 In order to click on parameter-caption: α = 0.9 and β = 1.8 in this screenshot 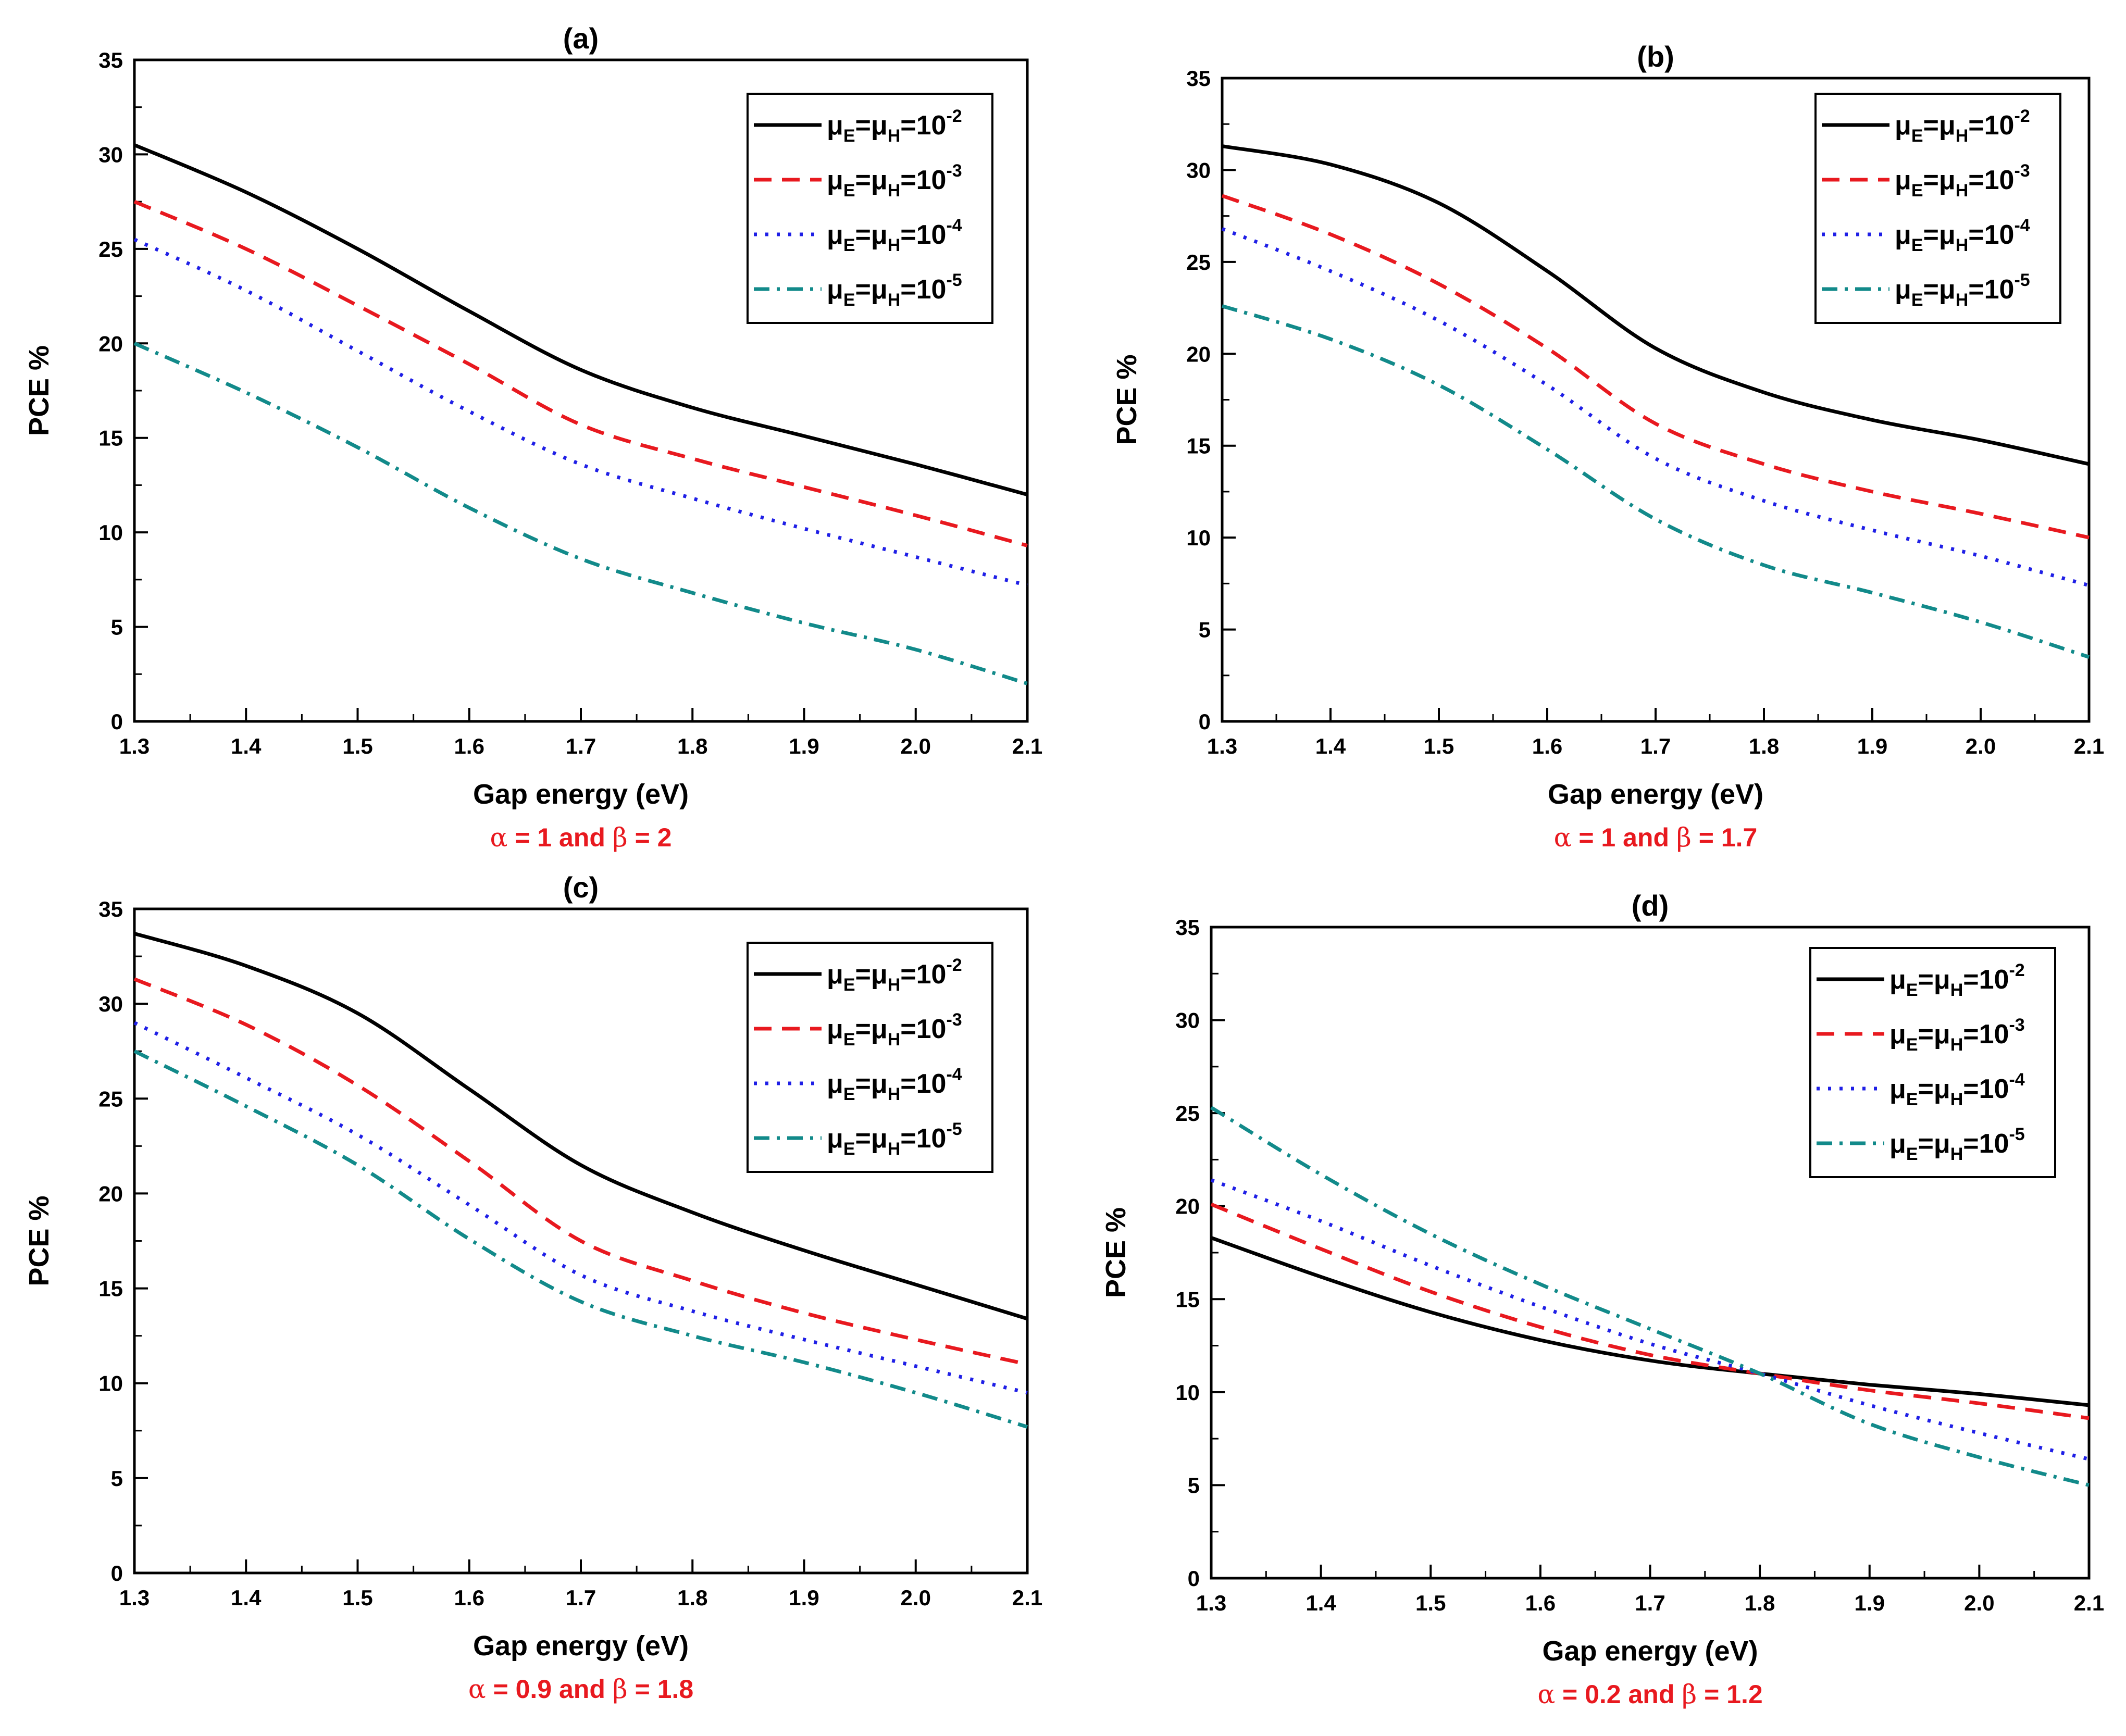, I will do `click(580, 1689)`.